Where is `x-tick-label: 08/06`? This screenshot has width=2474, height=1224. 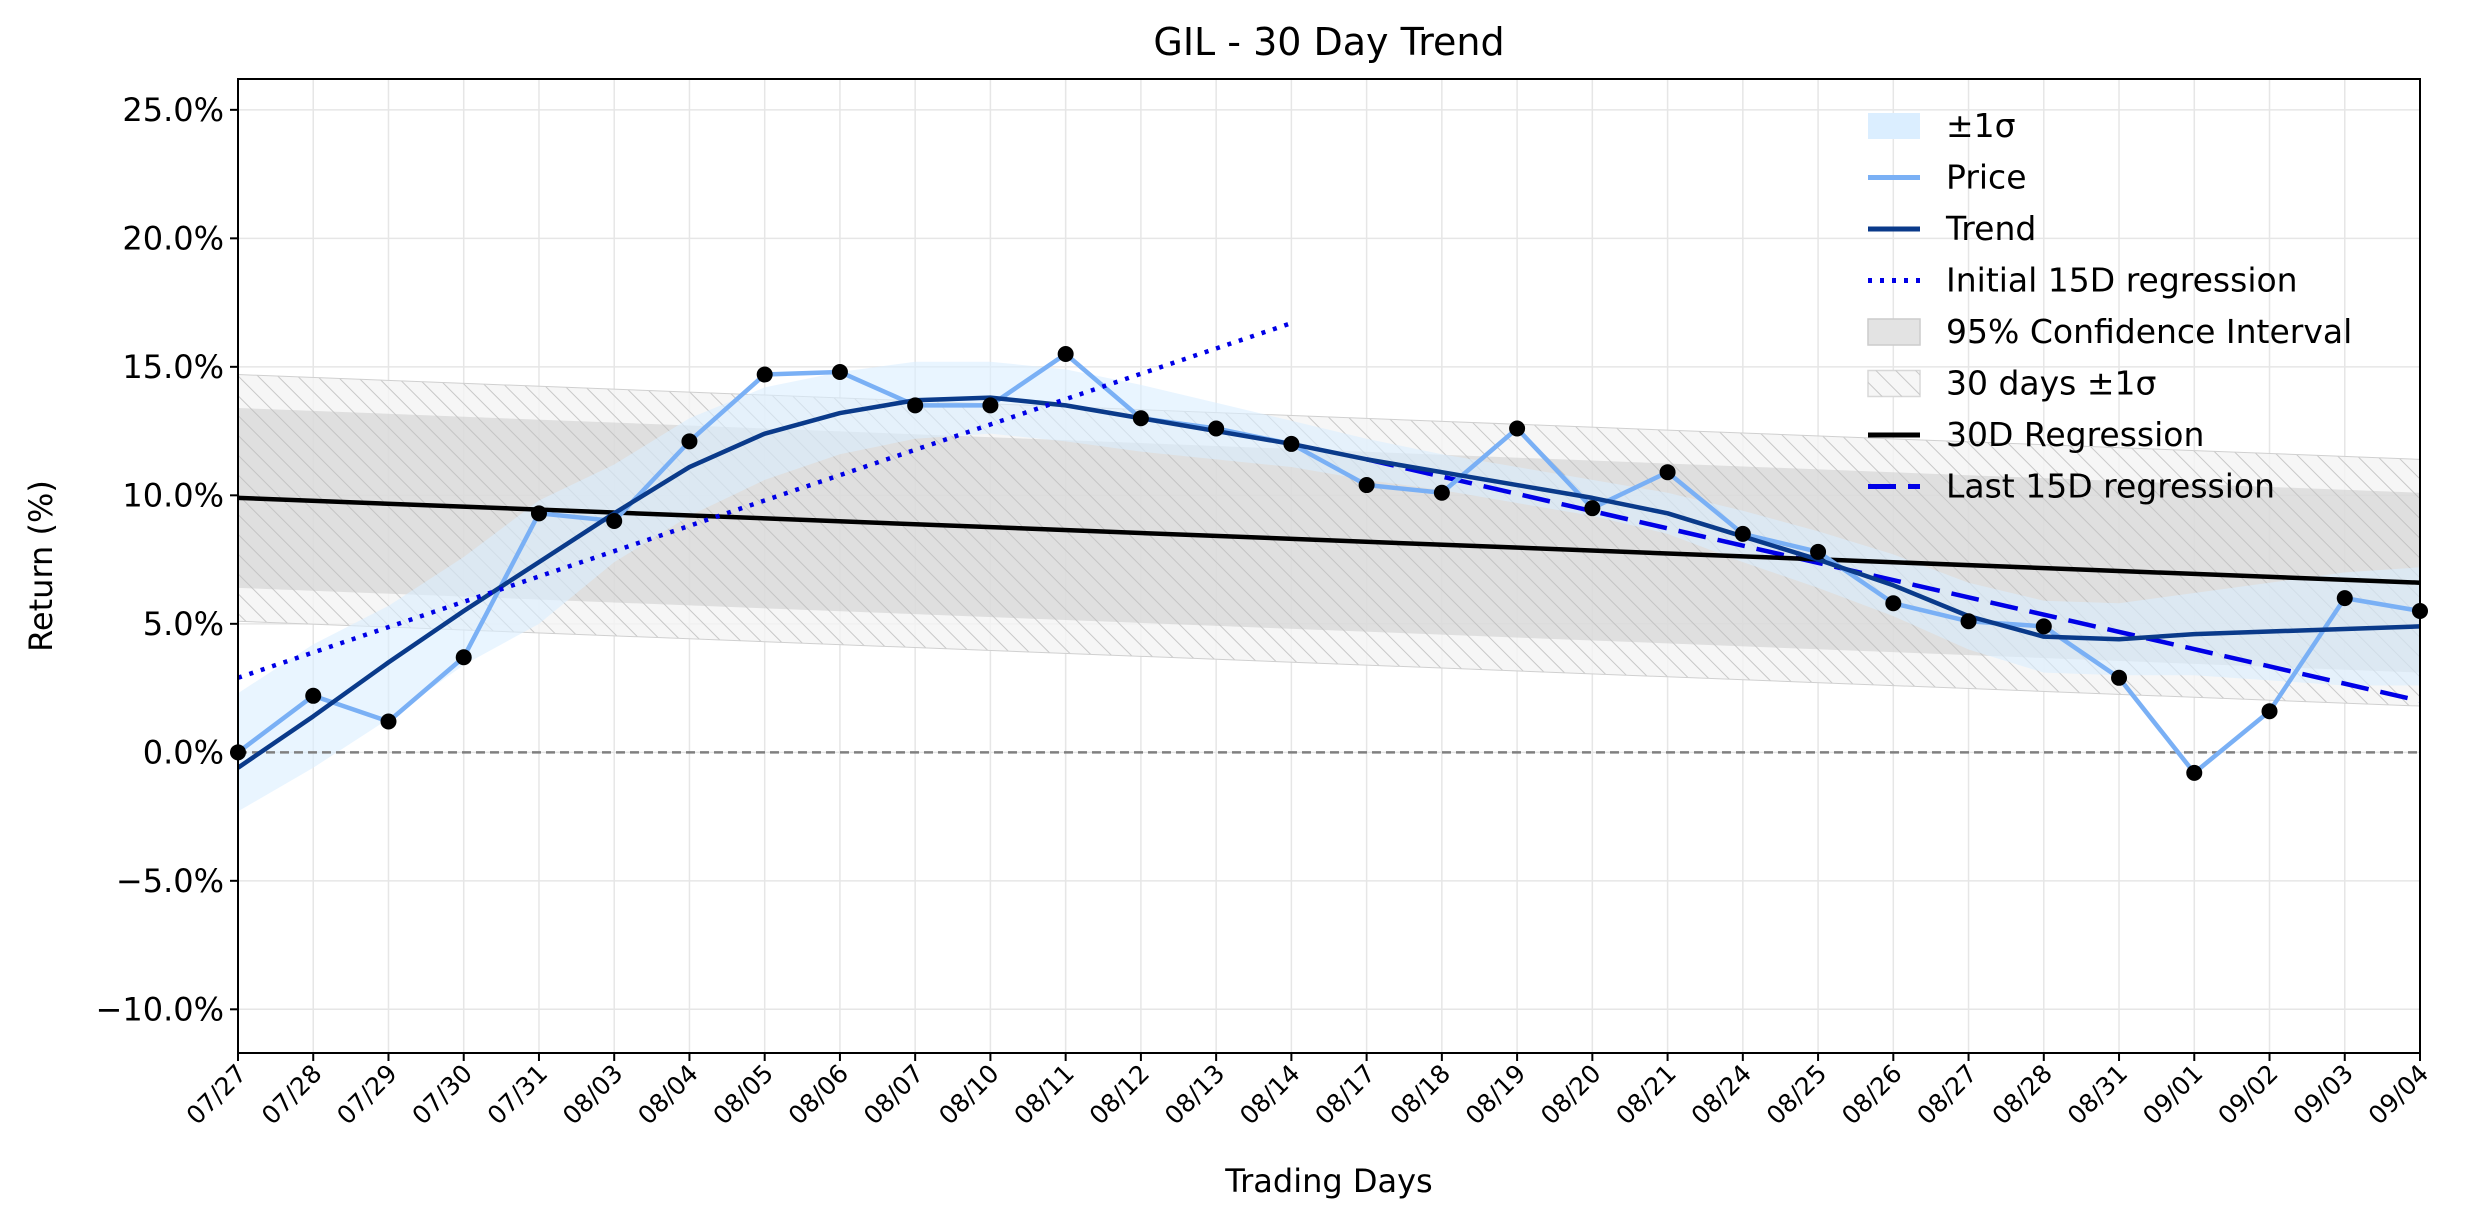
x-tick-label: 08/06 is located at coordinates (818, 1094).